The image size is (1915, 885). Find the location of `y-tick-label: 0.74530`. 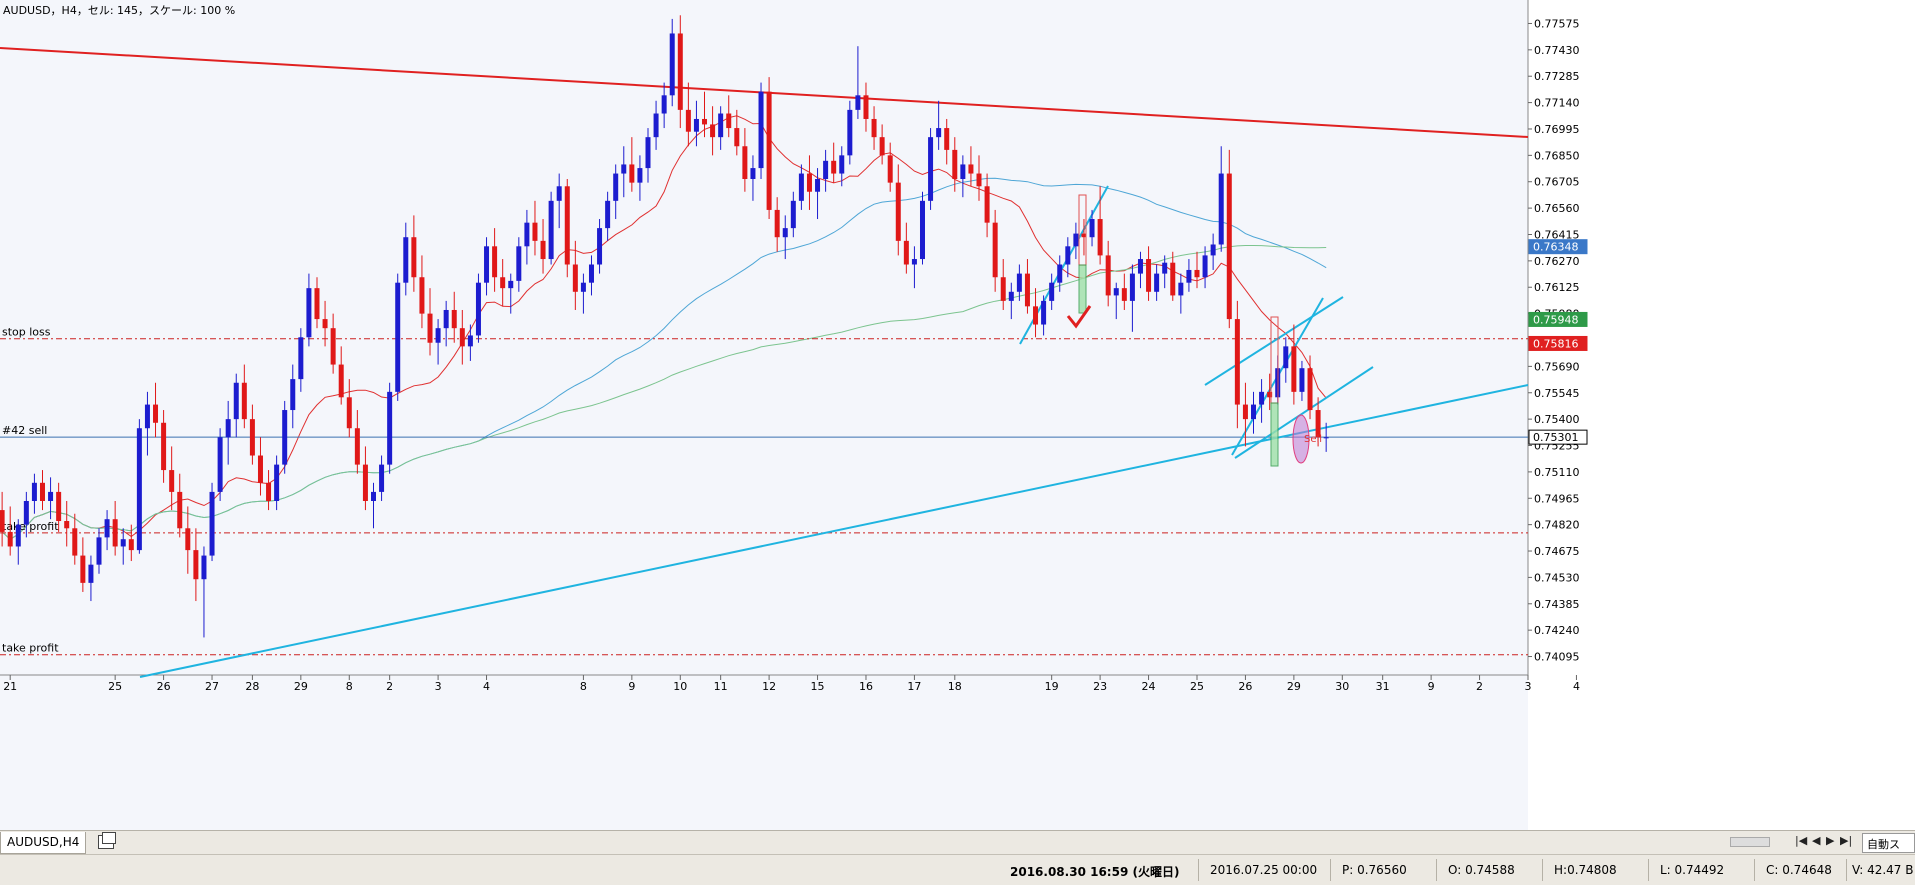

y-tick-label: 0.74530 is located at coordinates (1557, 577).